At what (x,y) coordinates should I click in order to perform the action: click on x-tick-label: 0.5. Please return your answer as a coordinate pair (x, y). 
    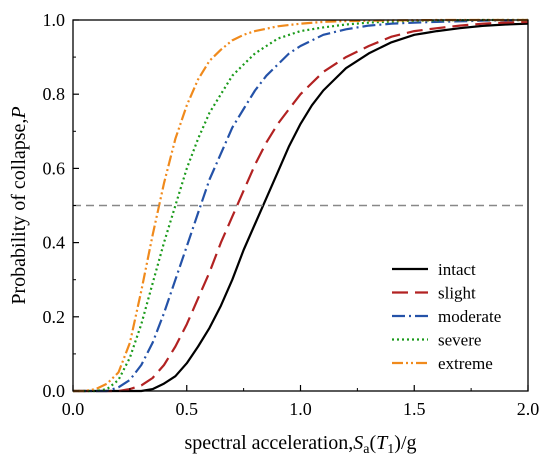
    Looking at the image, I should click on (187, 409).